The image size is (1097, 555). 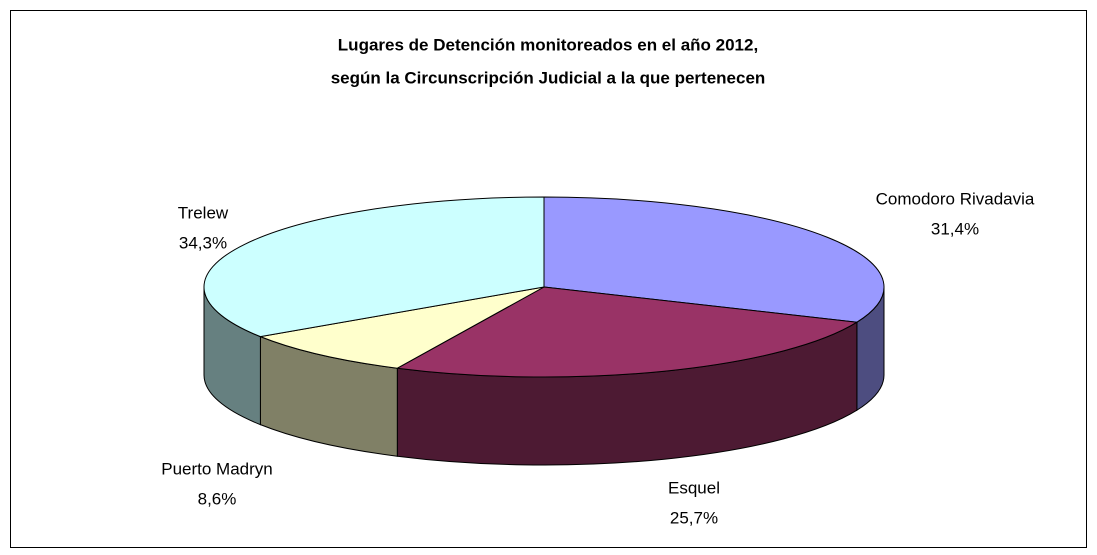 What do you see at coordinates (955, 228) in the screenshot?
I see `slice-value-label: 31,4%` at bounding box center [955, 228].